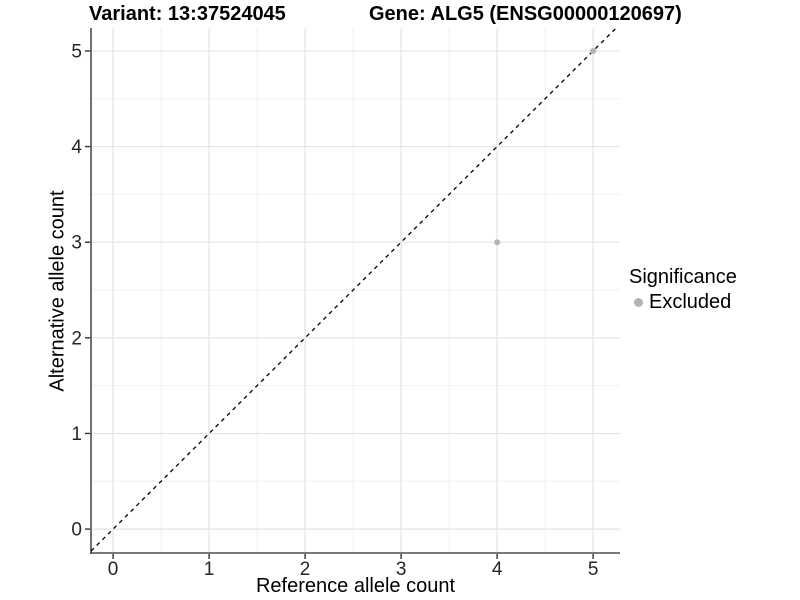  I want to click on plot-title-variant: Variant: 13:37524045, so click(187, 14).